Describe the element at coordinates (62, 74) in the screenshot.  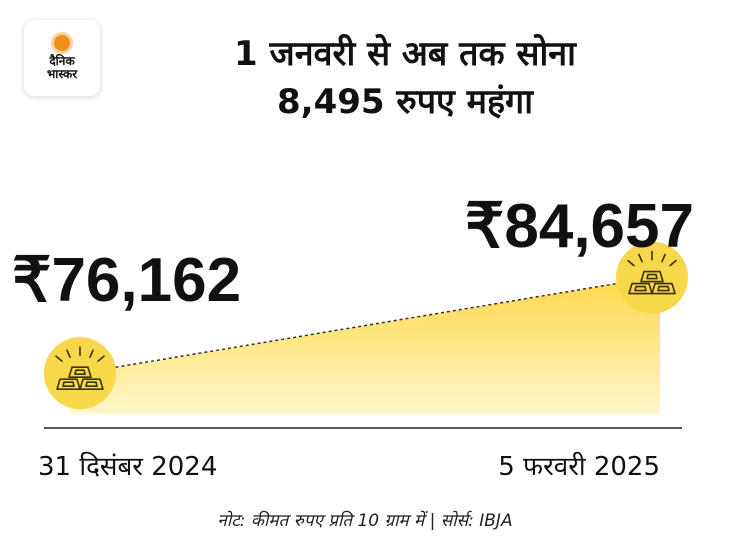
I see `brand-logo-line2: भास्कर` at that location.